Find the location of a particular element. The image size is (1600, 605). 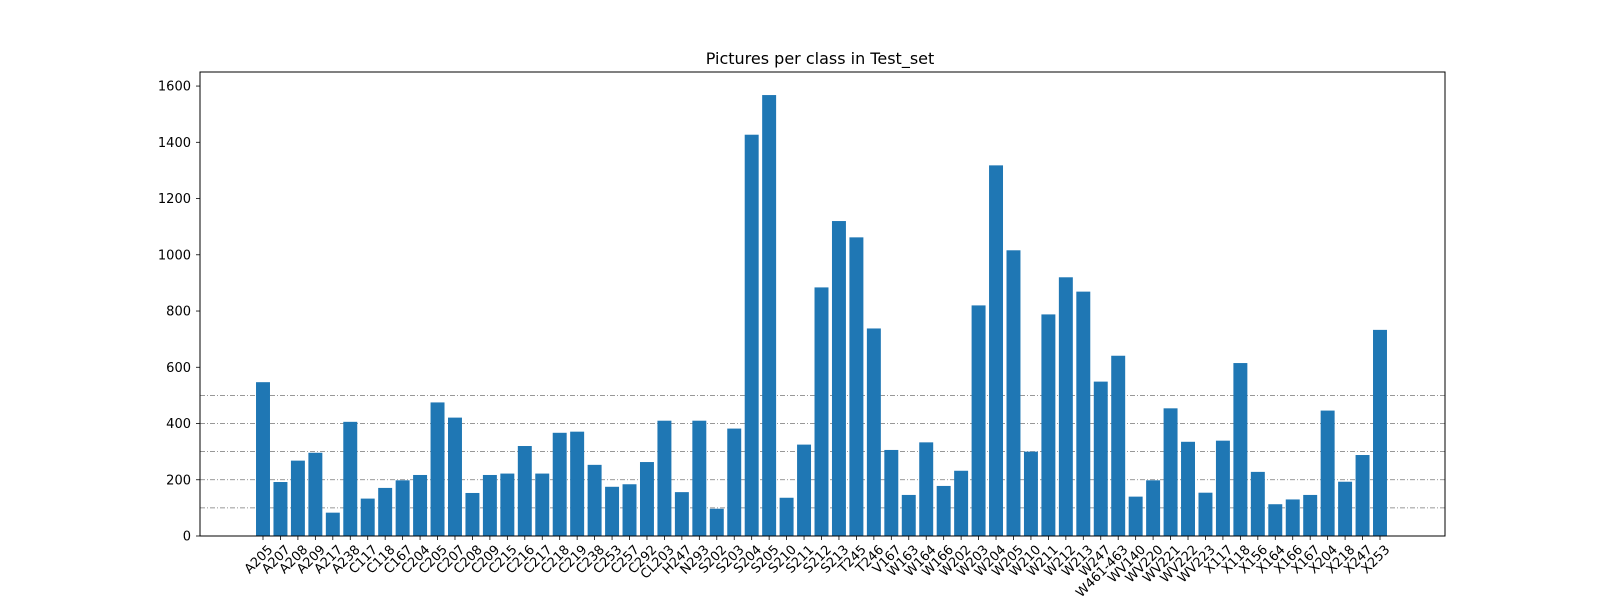

bar-c257 is located at coordinates (629, 510).